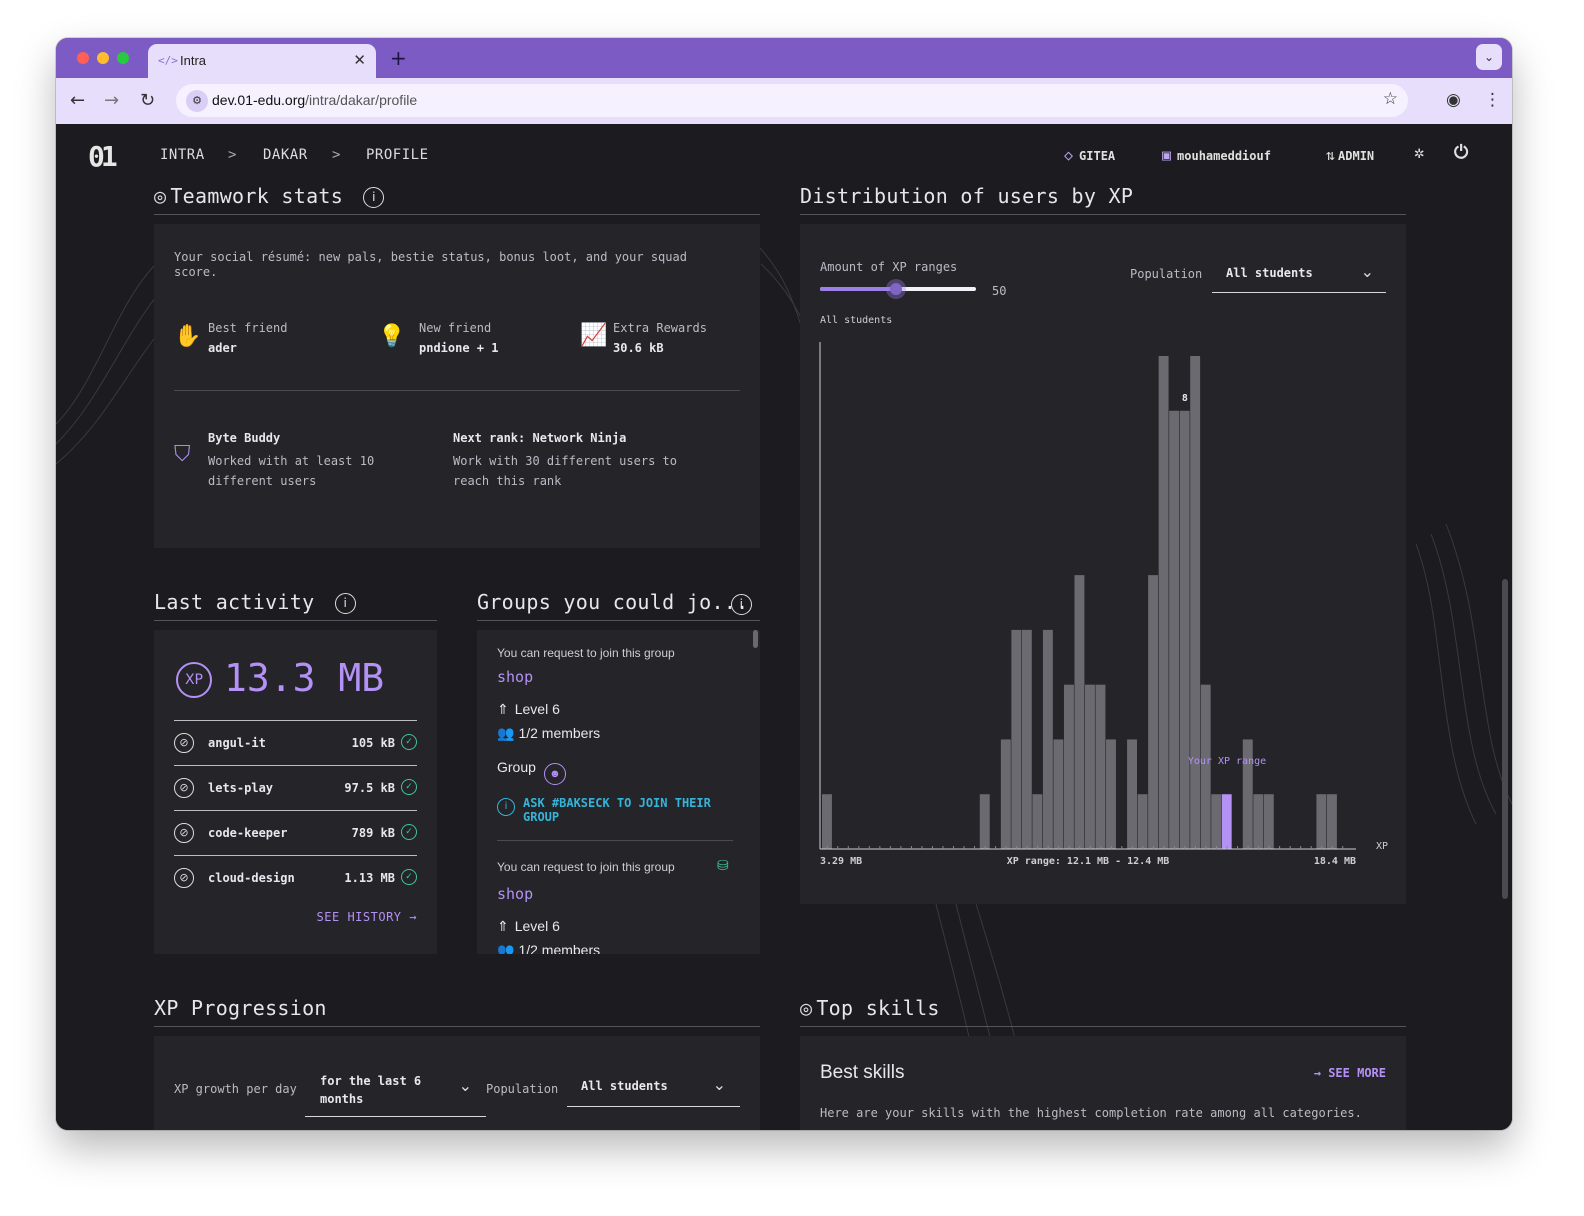 The width and height of the screenshot is (1584, 1216). What do you see at coordinates (1349, 1073) in the screenshot?
I see `see-more-link: → SEE MORE` at bounding box center [1349, 1073].